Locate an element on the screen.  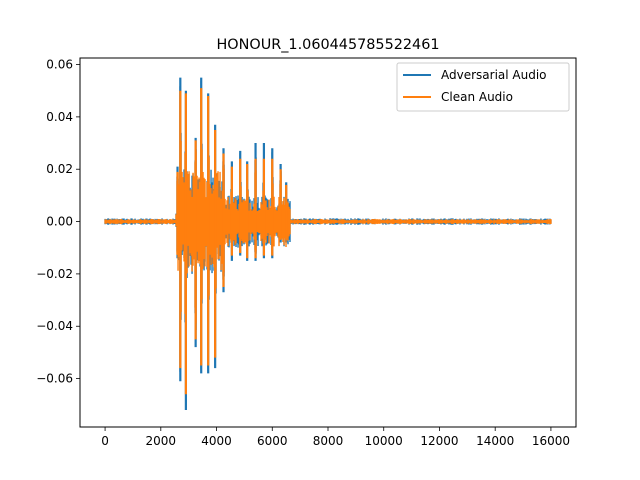
y-tick-label: −0.06 is located at coordinates (54, 379).